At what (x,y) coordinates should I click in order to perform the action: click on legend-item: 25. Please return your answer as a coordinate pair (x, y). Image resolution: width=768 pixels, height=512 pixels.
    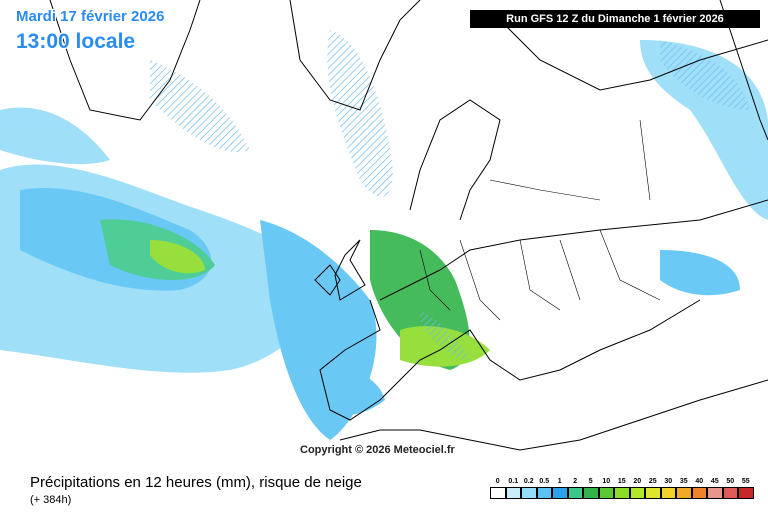
    Looking at the image, I should click on (653, 488).